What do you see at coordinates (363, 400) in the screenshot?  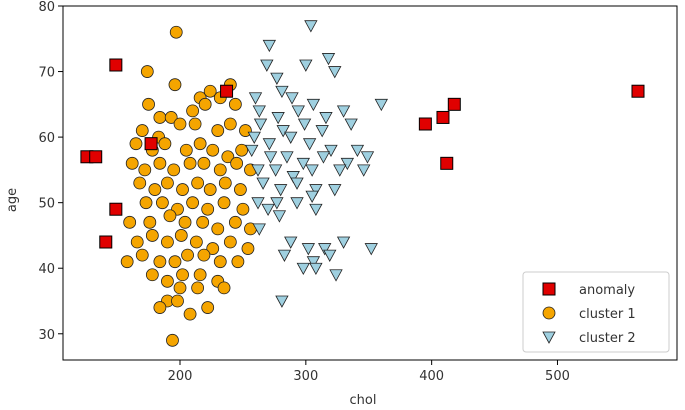 I see `x-axis-label: chol` at bounding box center [363, 400].